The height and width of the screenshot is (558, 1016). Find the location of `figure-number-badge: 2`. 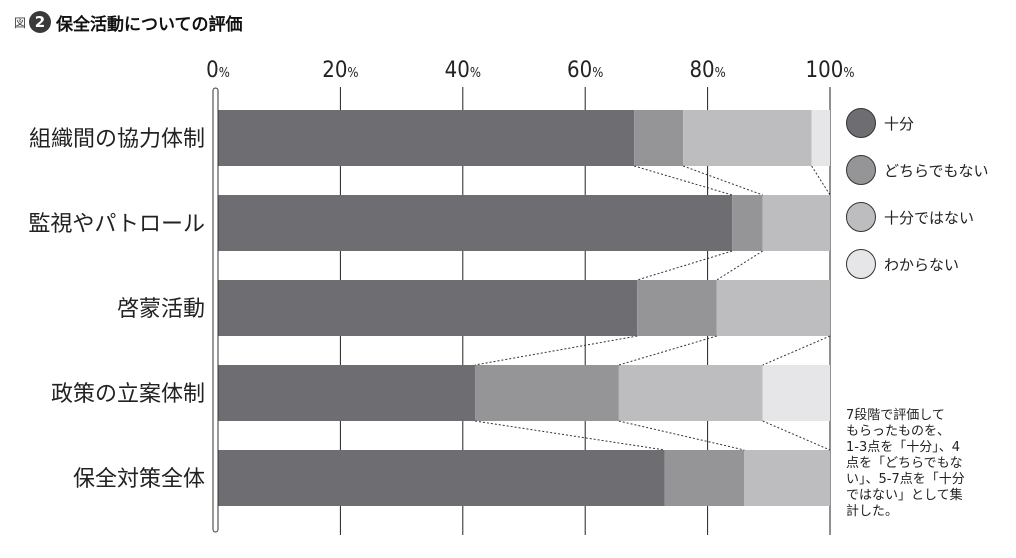

figure-number-badge: 2 is located at coordinates (40, 22).